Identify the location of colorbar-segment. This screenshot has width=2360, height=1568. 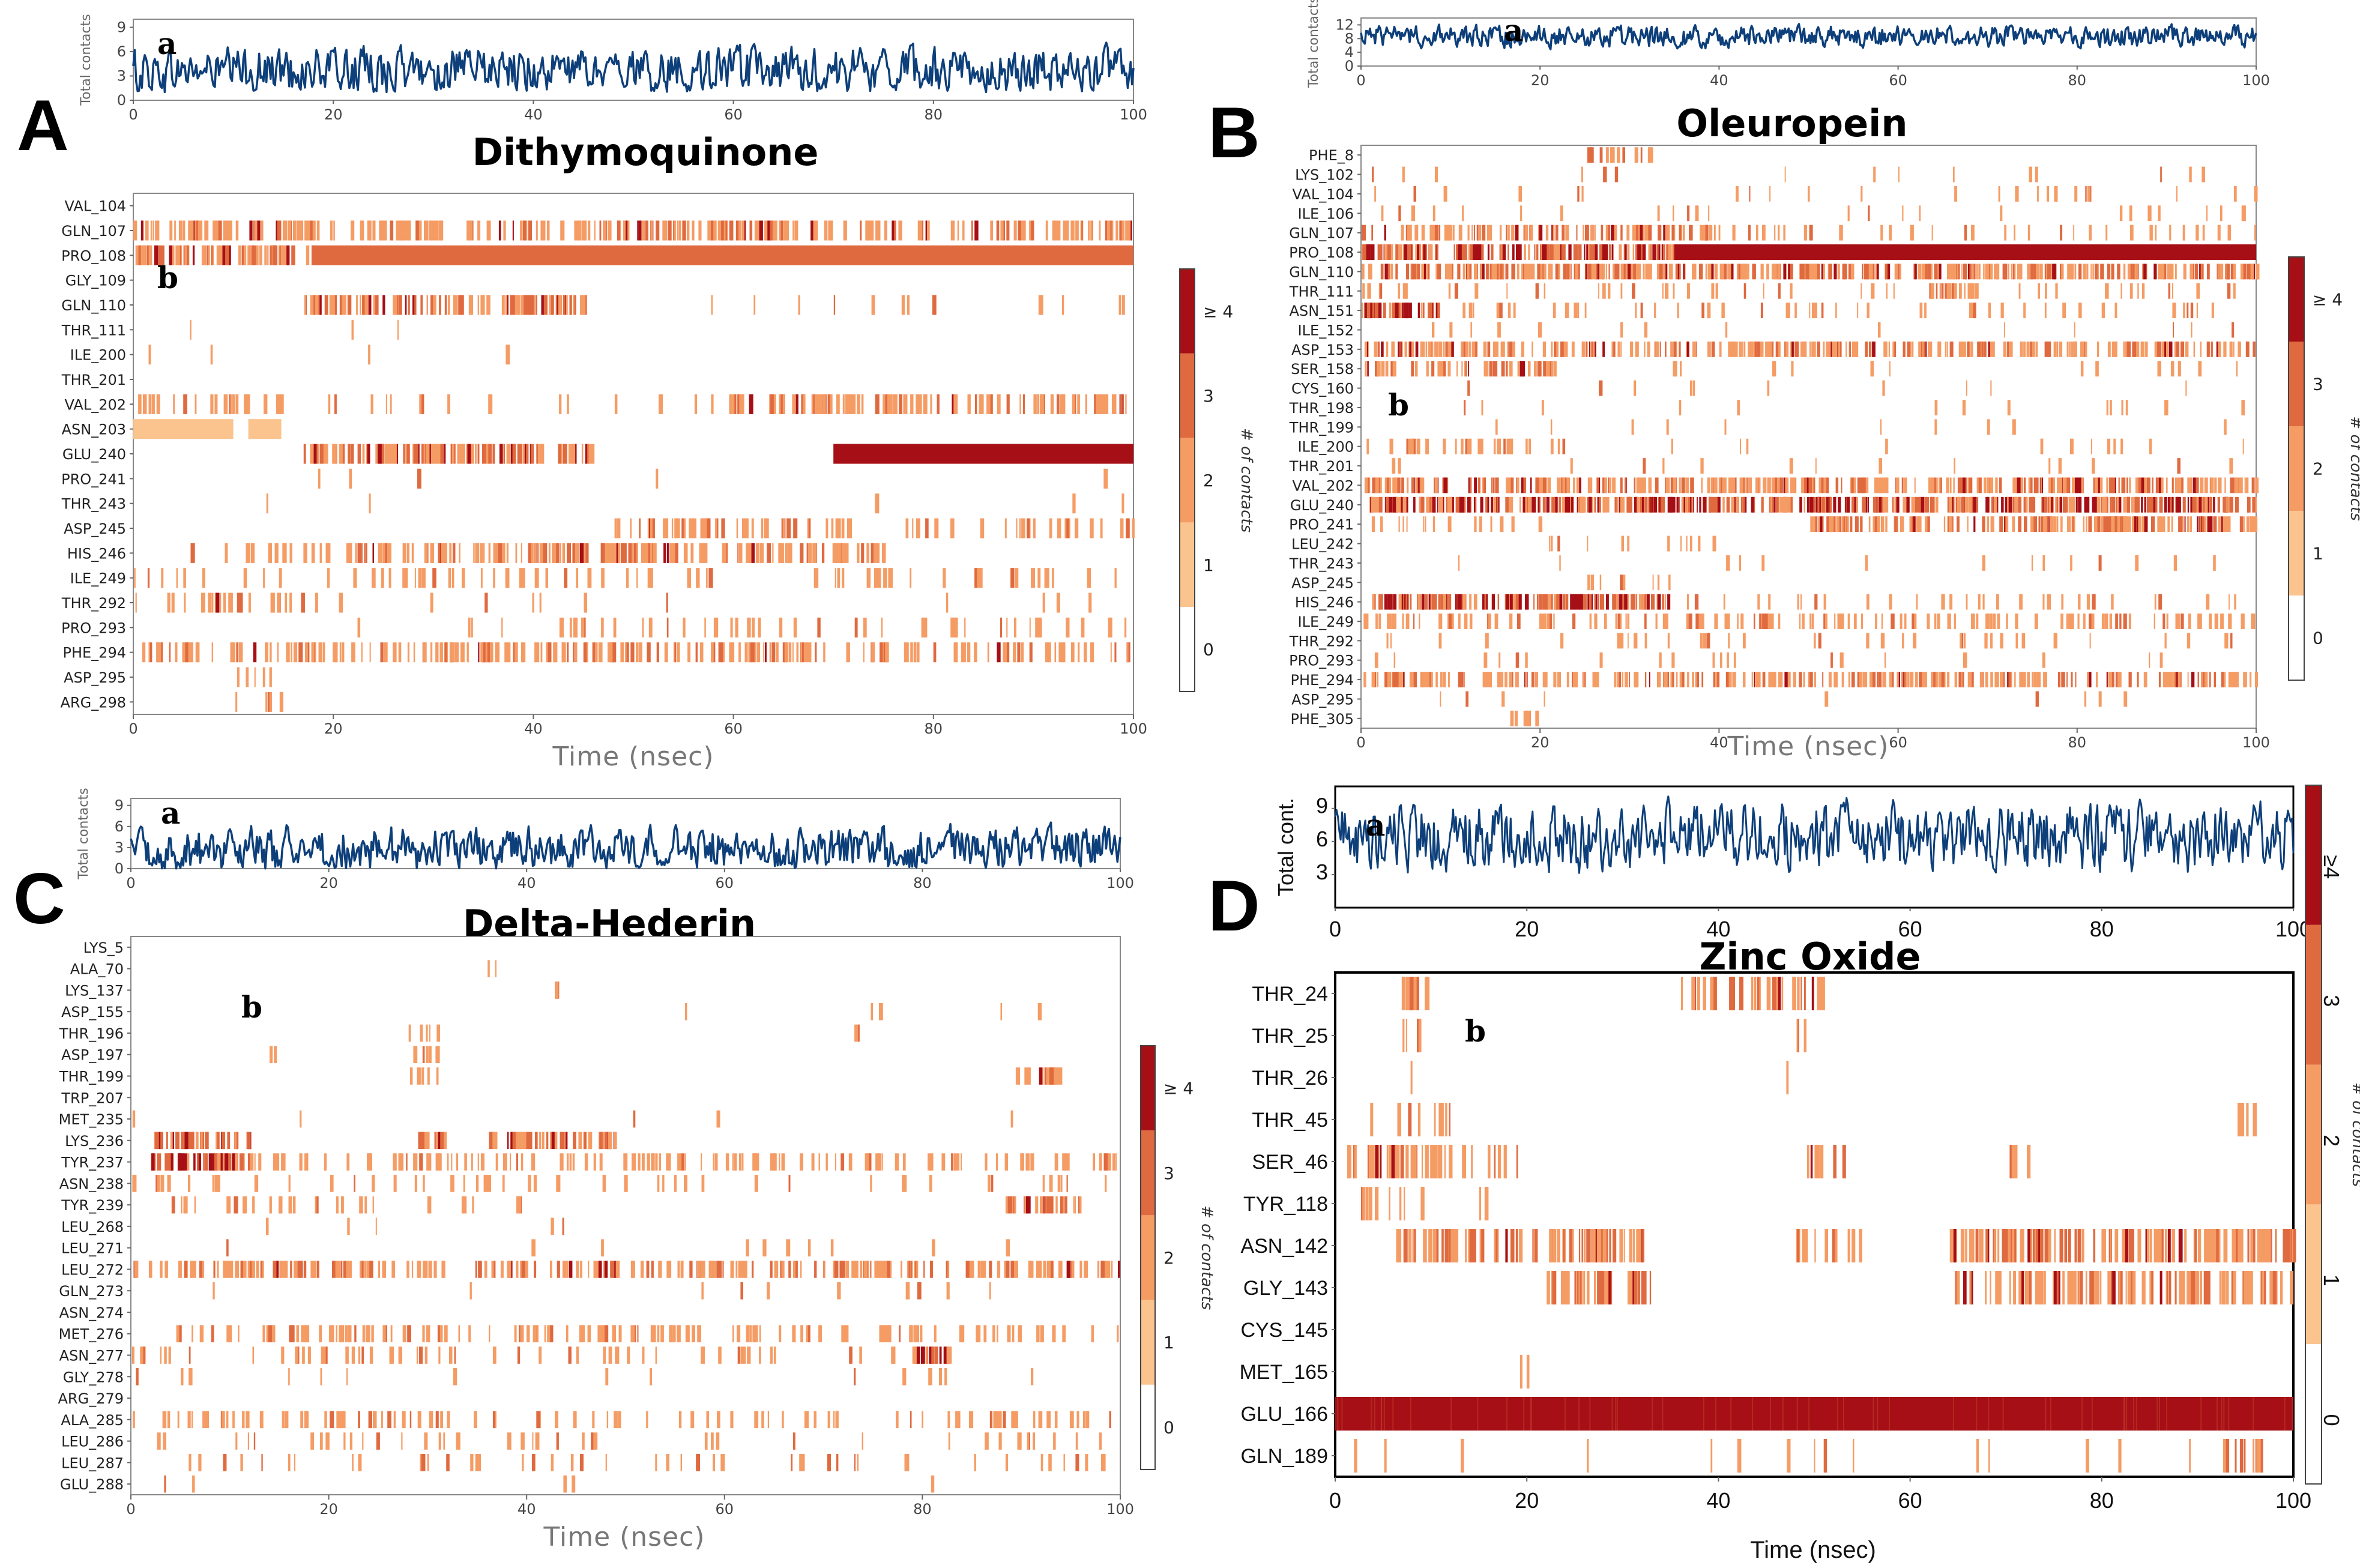
(1188, 650).